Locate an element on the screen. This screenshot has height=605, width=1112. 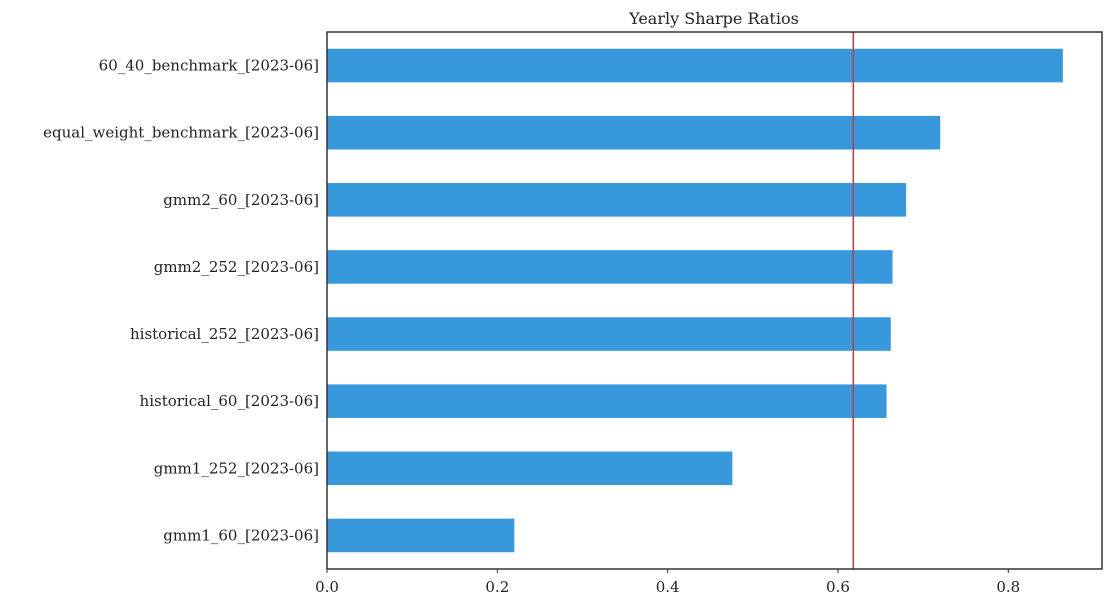
chart-title: Yearly Sharpe Ratios is located at coordinates (713, 18).